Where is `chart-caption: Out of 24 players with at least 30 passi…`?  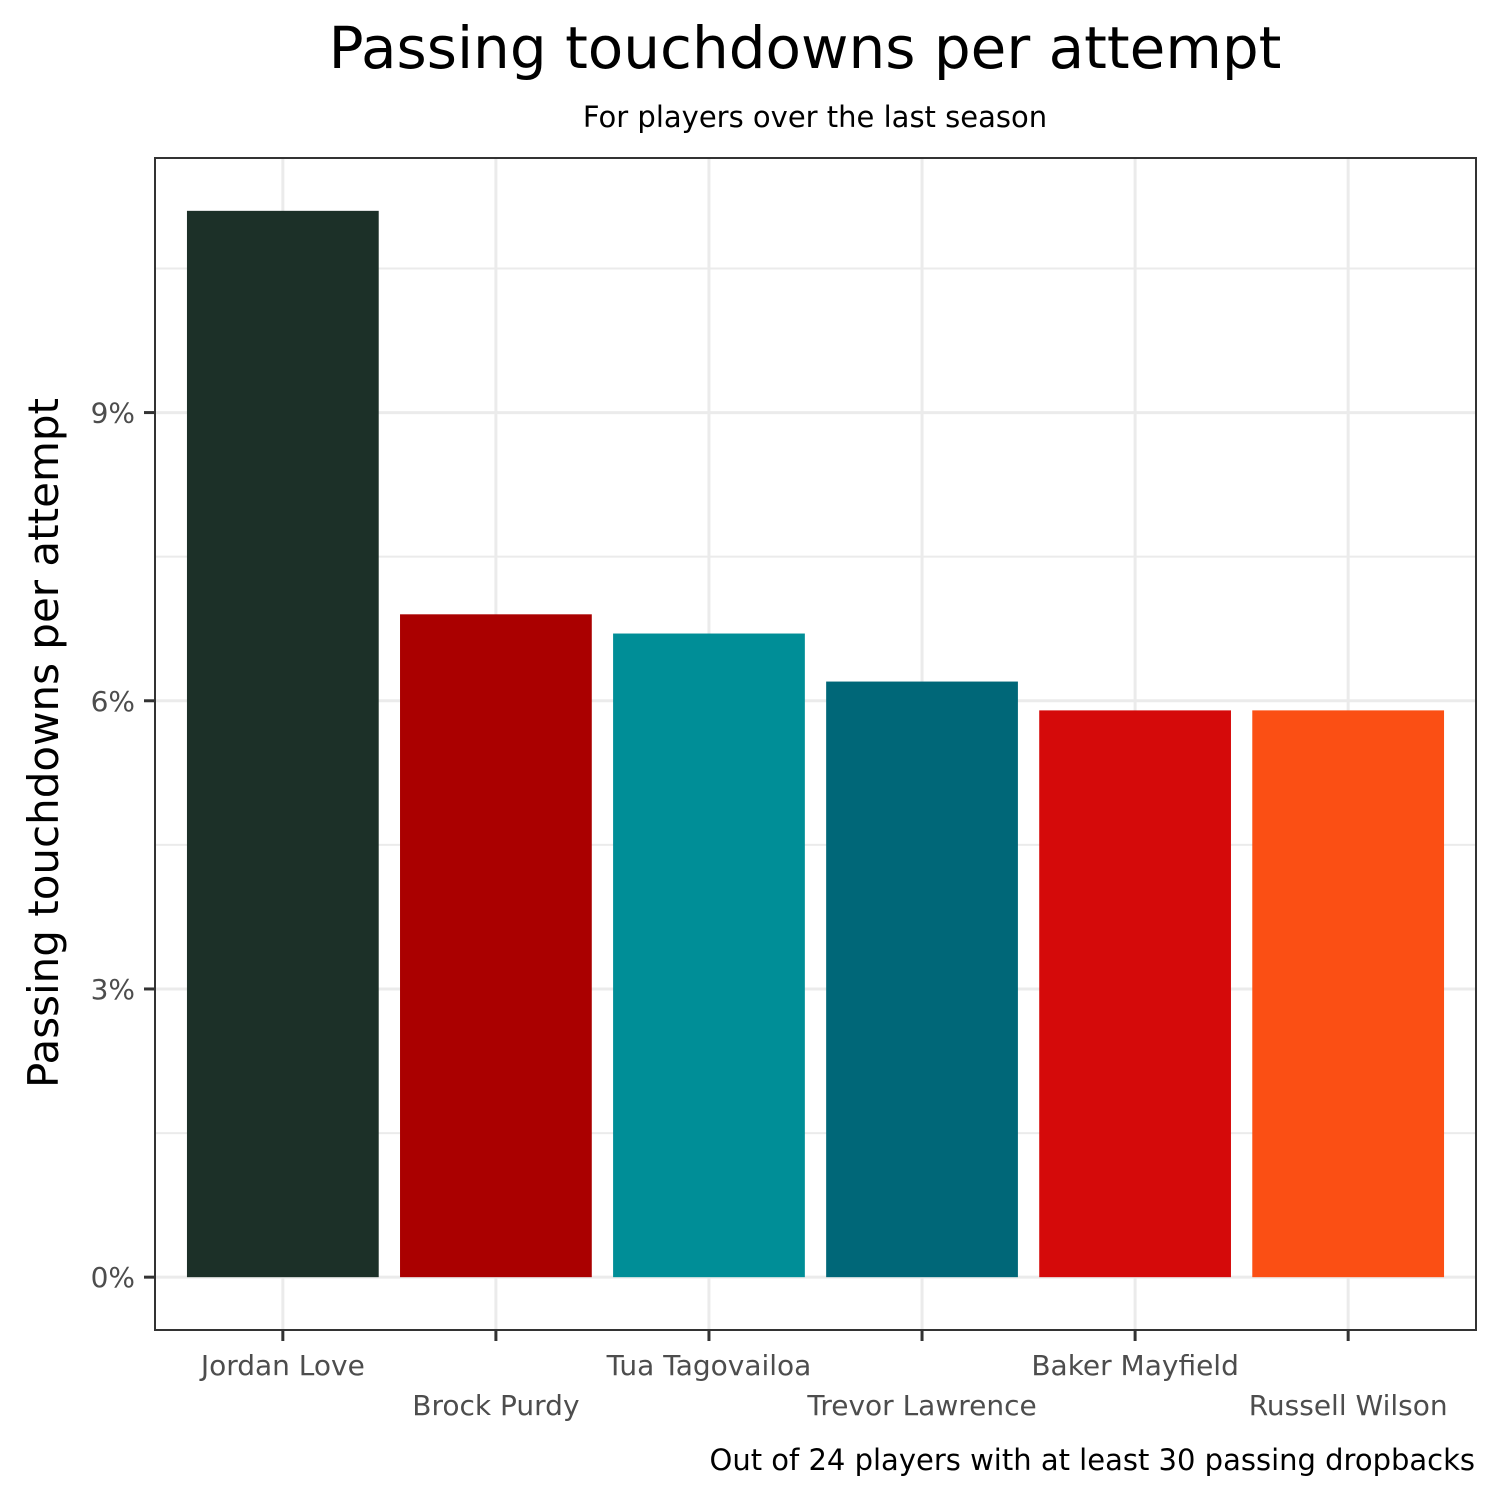 chart-caption: Out of 24 players with at least 30 passi… is located at coordinates (1093, 1460).